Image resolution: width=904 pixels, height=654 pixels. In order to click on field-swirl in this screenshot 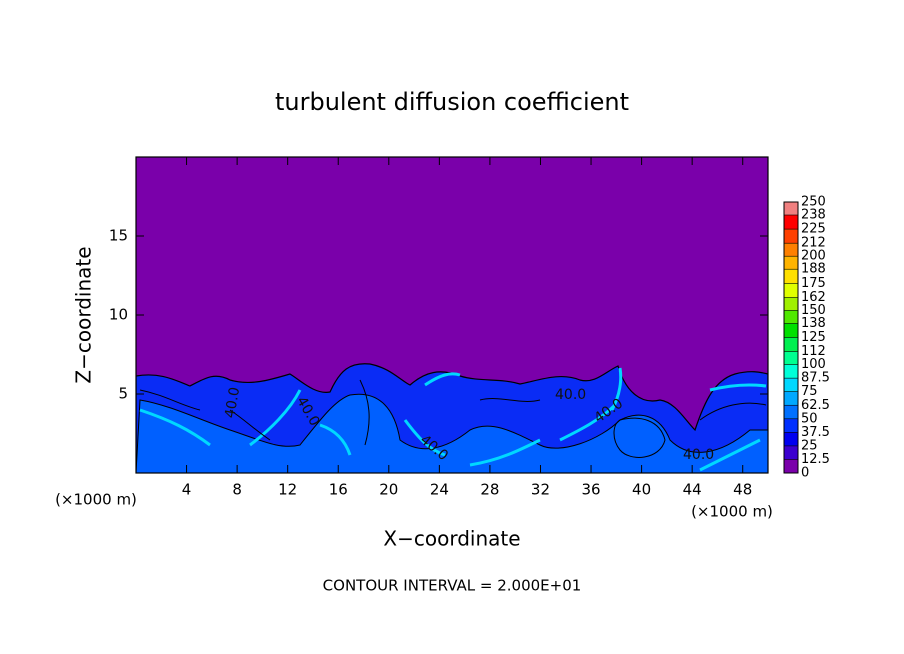, I will do `click(452, 433)`.